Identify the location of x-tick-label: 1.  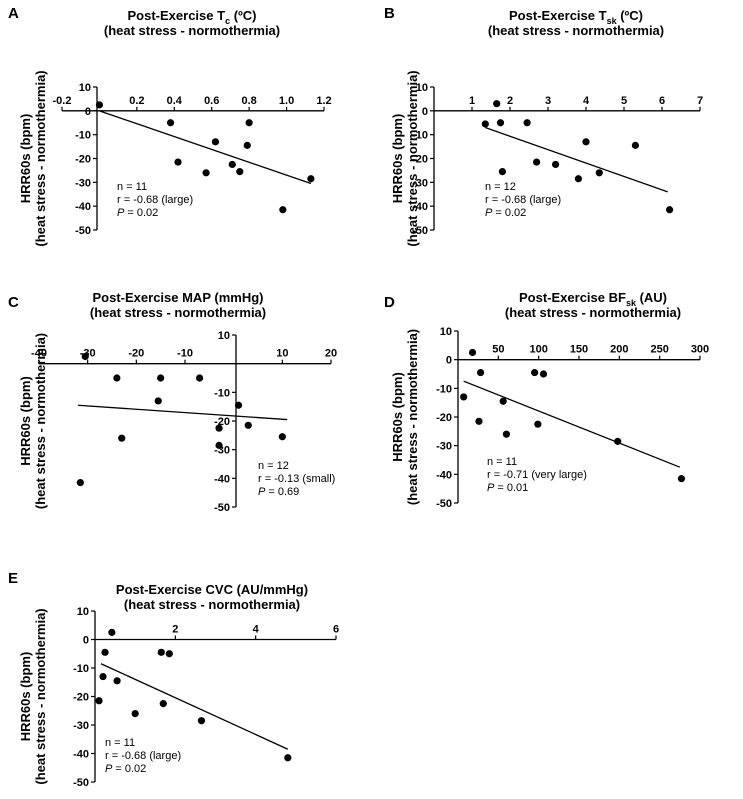
(472, 101).